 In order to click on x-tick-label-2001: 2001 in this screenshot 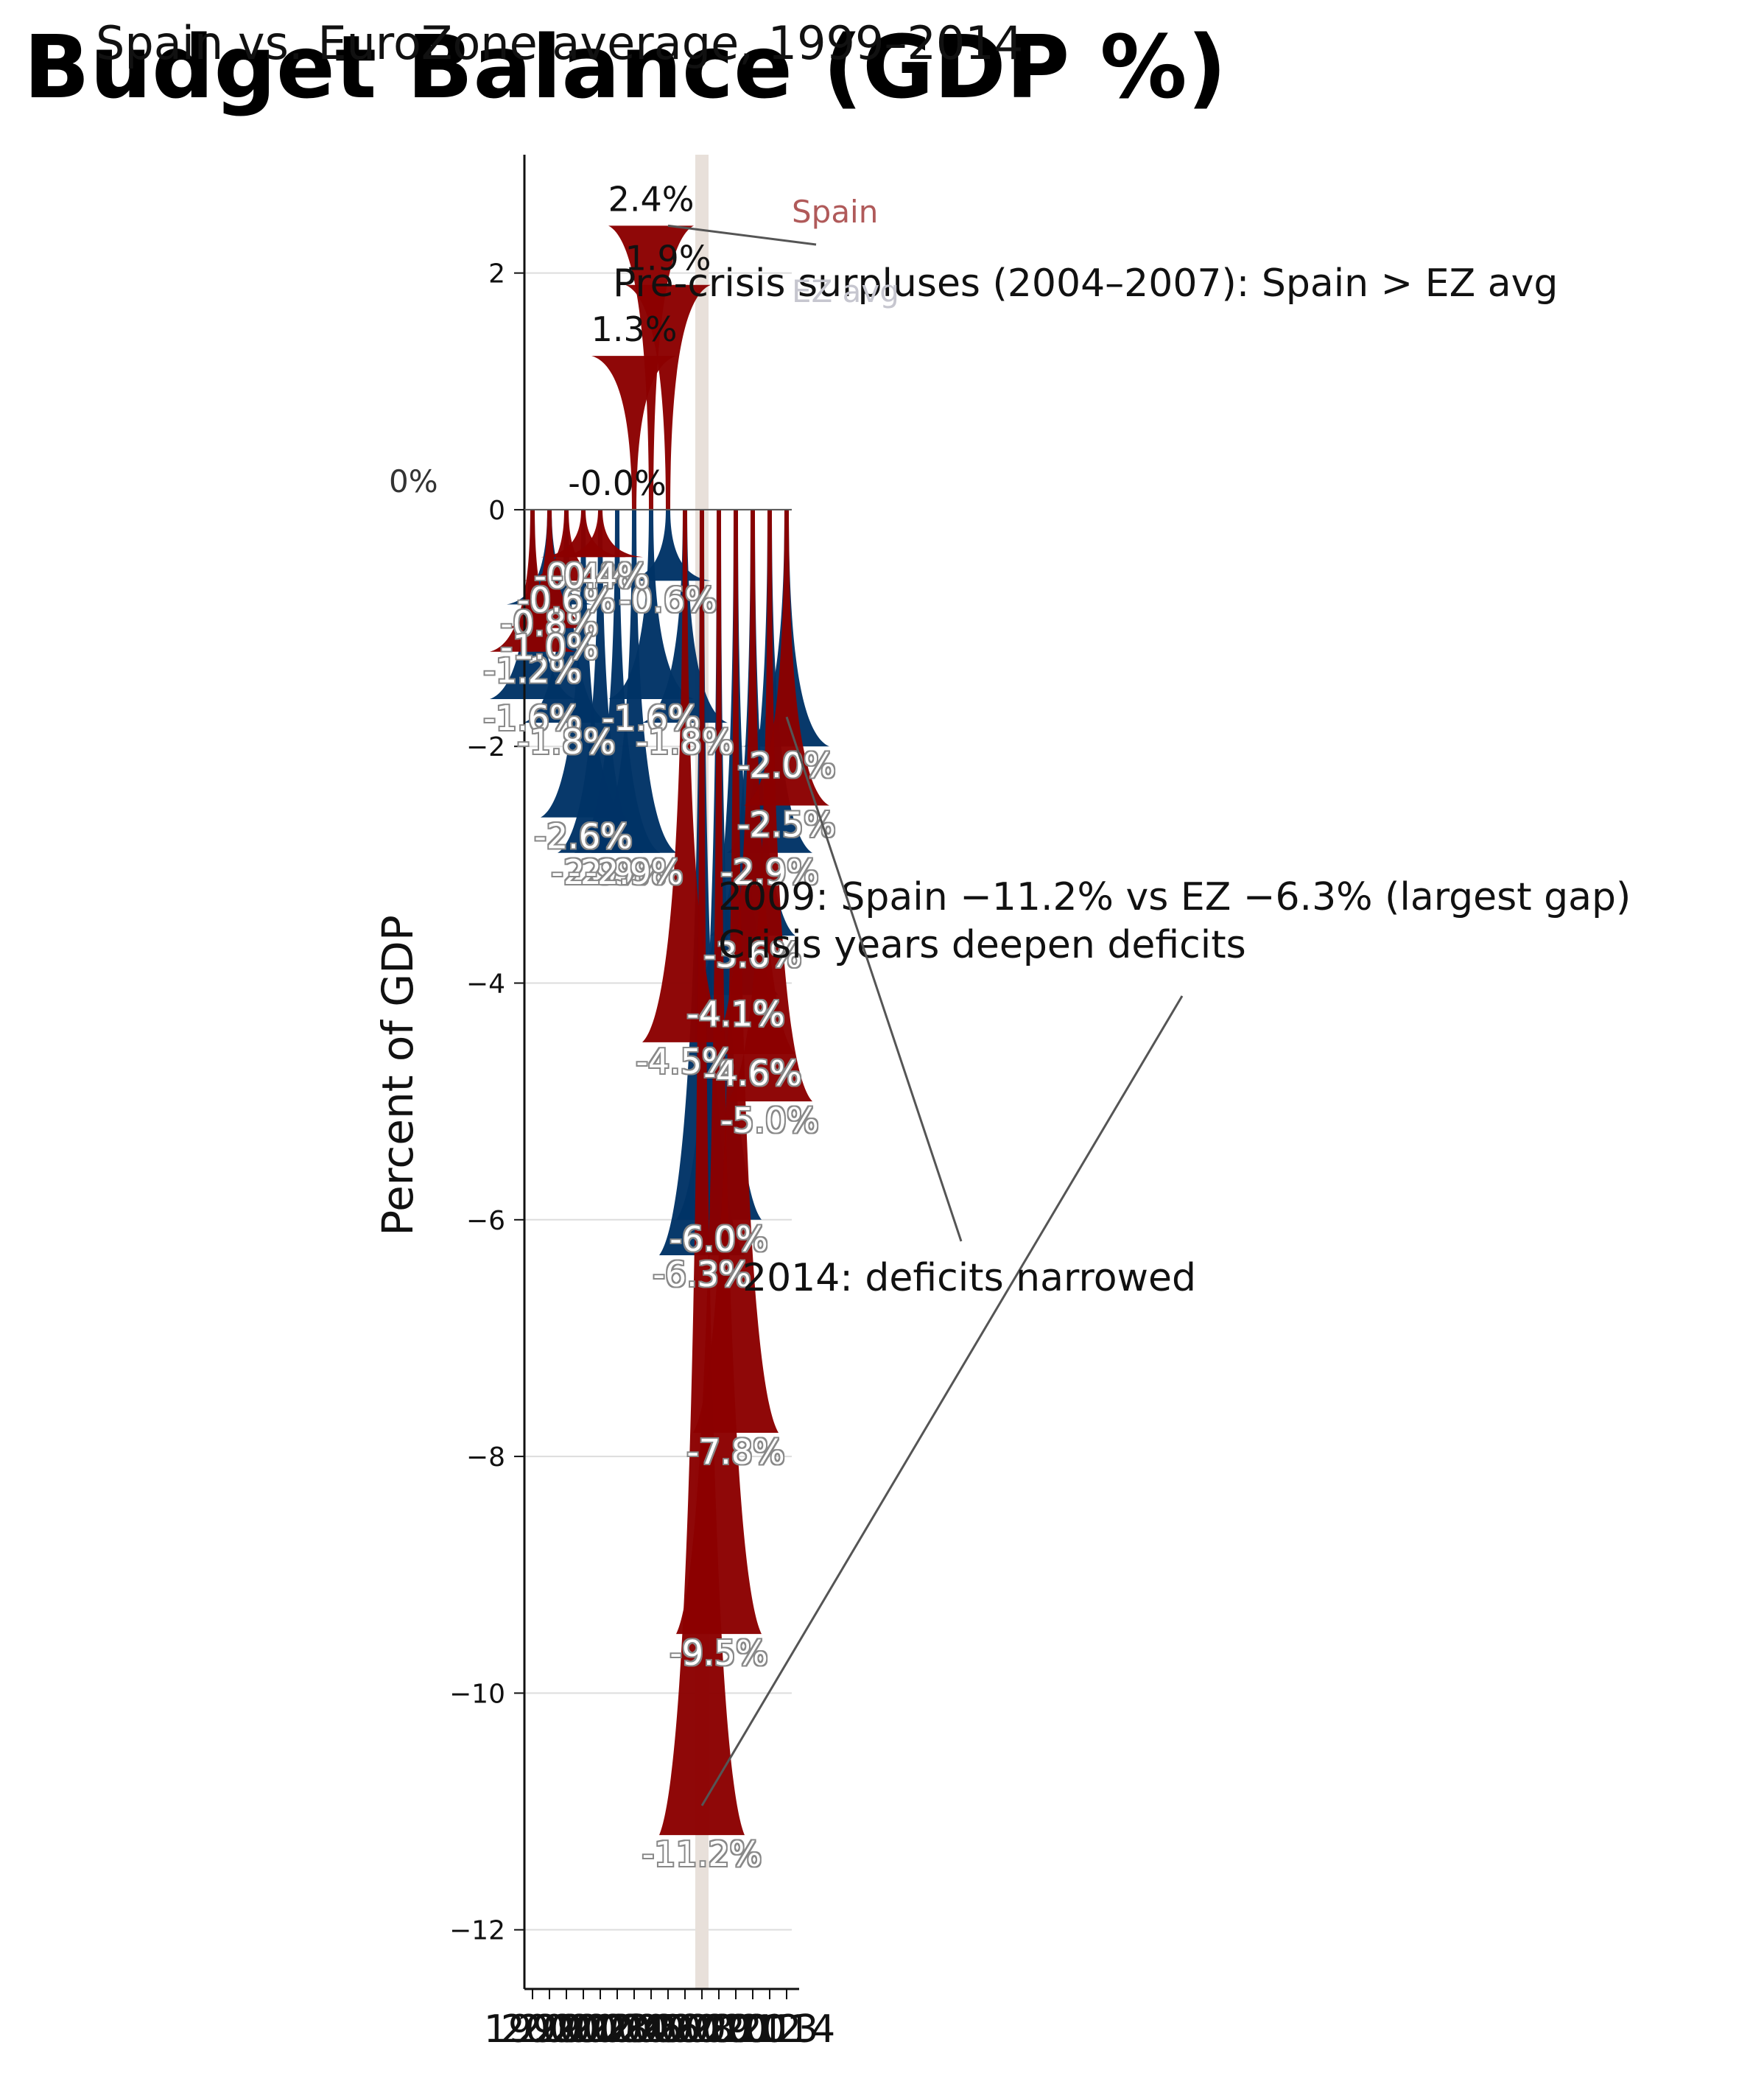, I will do `click(566, 2029)`.